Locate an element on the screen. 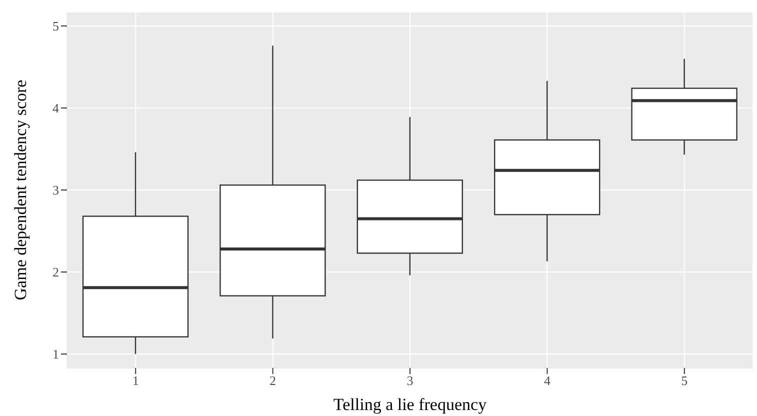 This screenshot has width=757, height=416. x-tick-label: 4 is located at coordinates (547, 380).